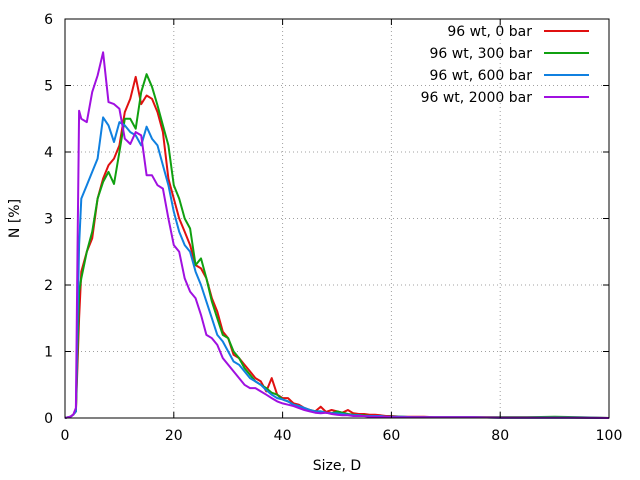 The image size is (640, 480). I want to click on y-tick-label: 0, so click(48, 419).